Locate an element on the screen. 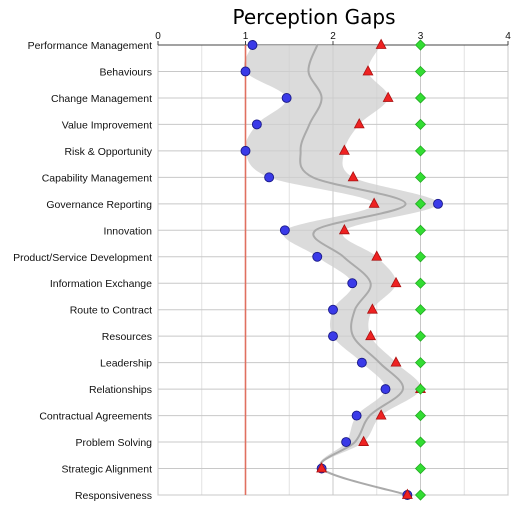 The height and width of the screenshot is (509, 520). category-label: Change Management is located at coordinates (101, 99).